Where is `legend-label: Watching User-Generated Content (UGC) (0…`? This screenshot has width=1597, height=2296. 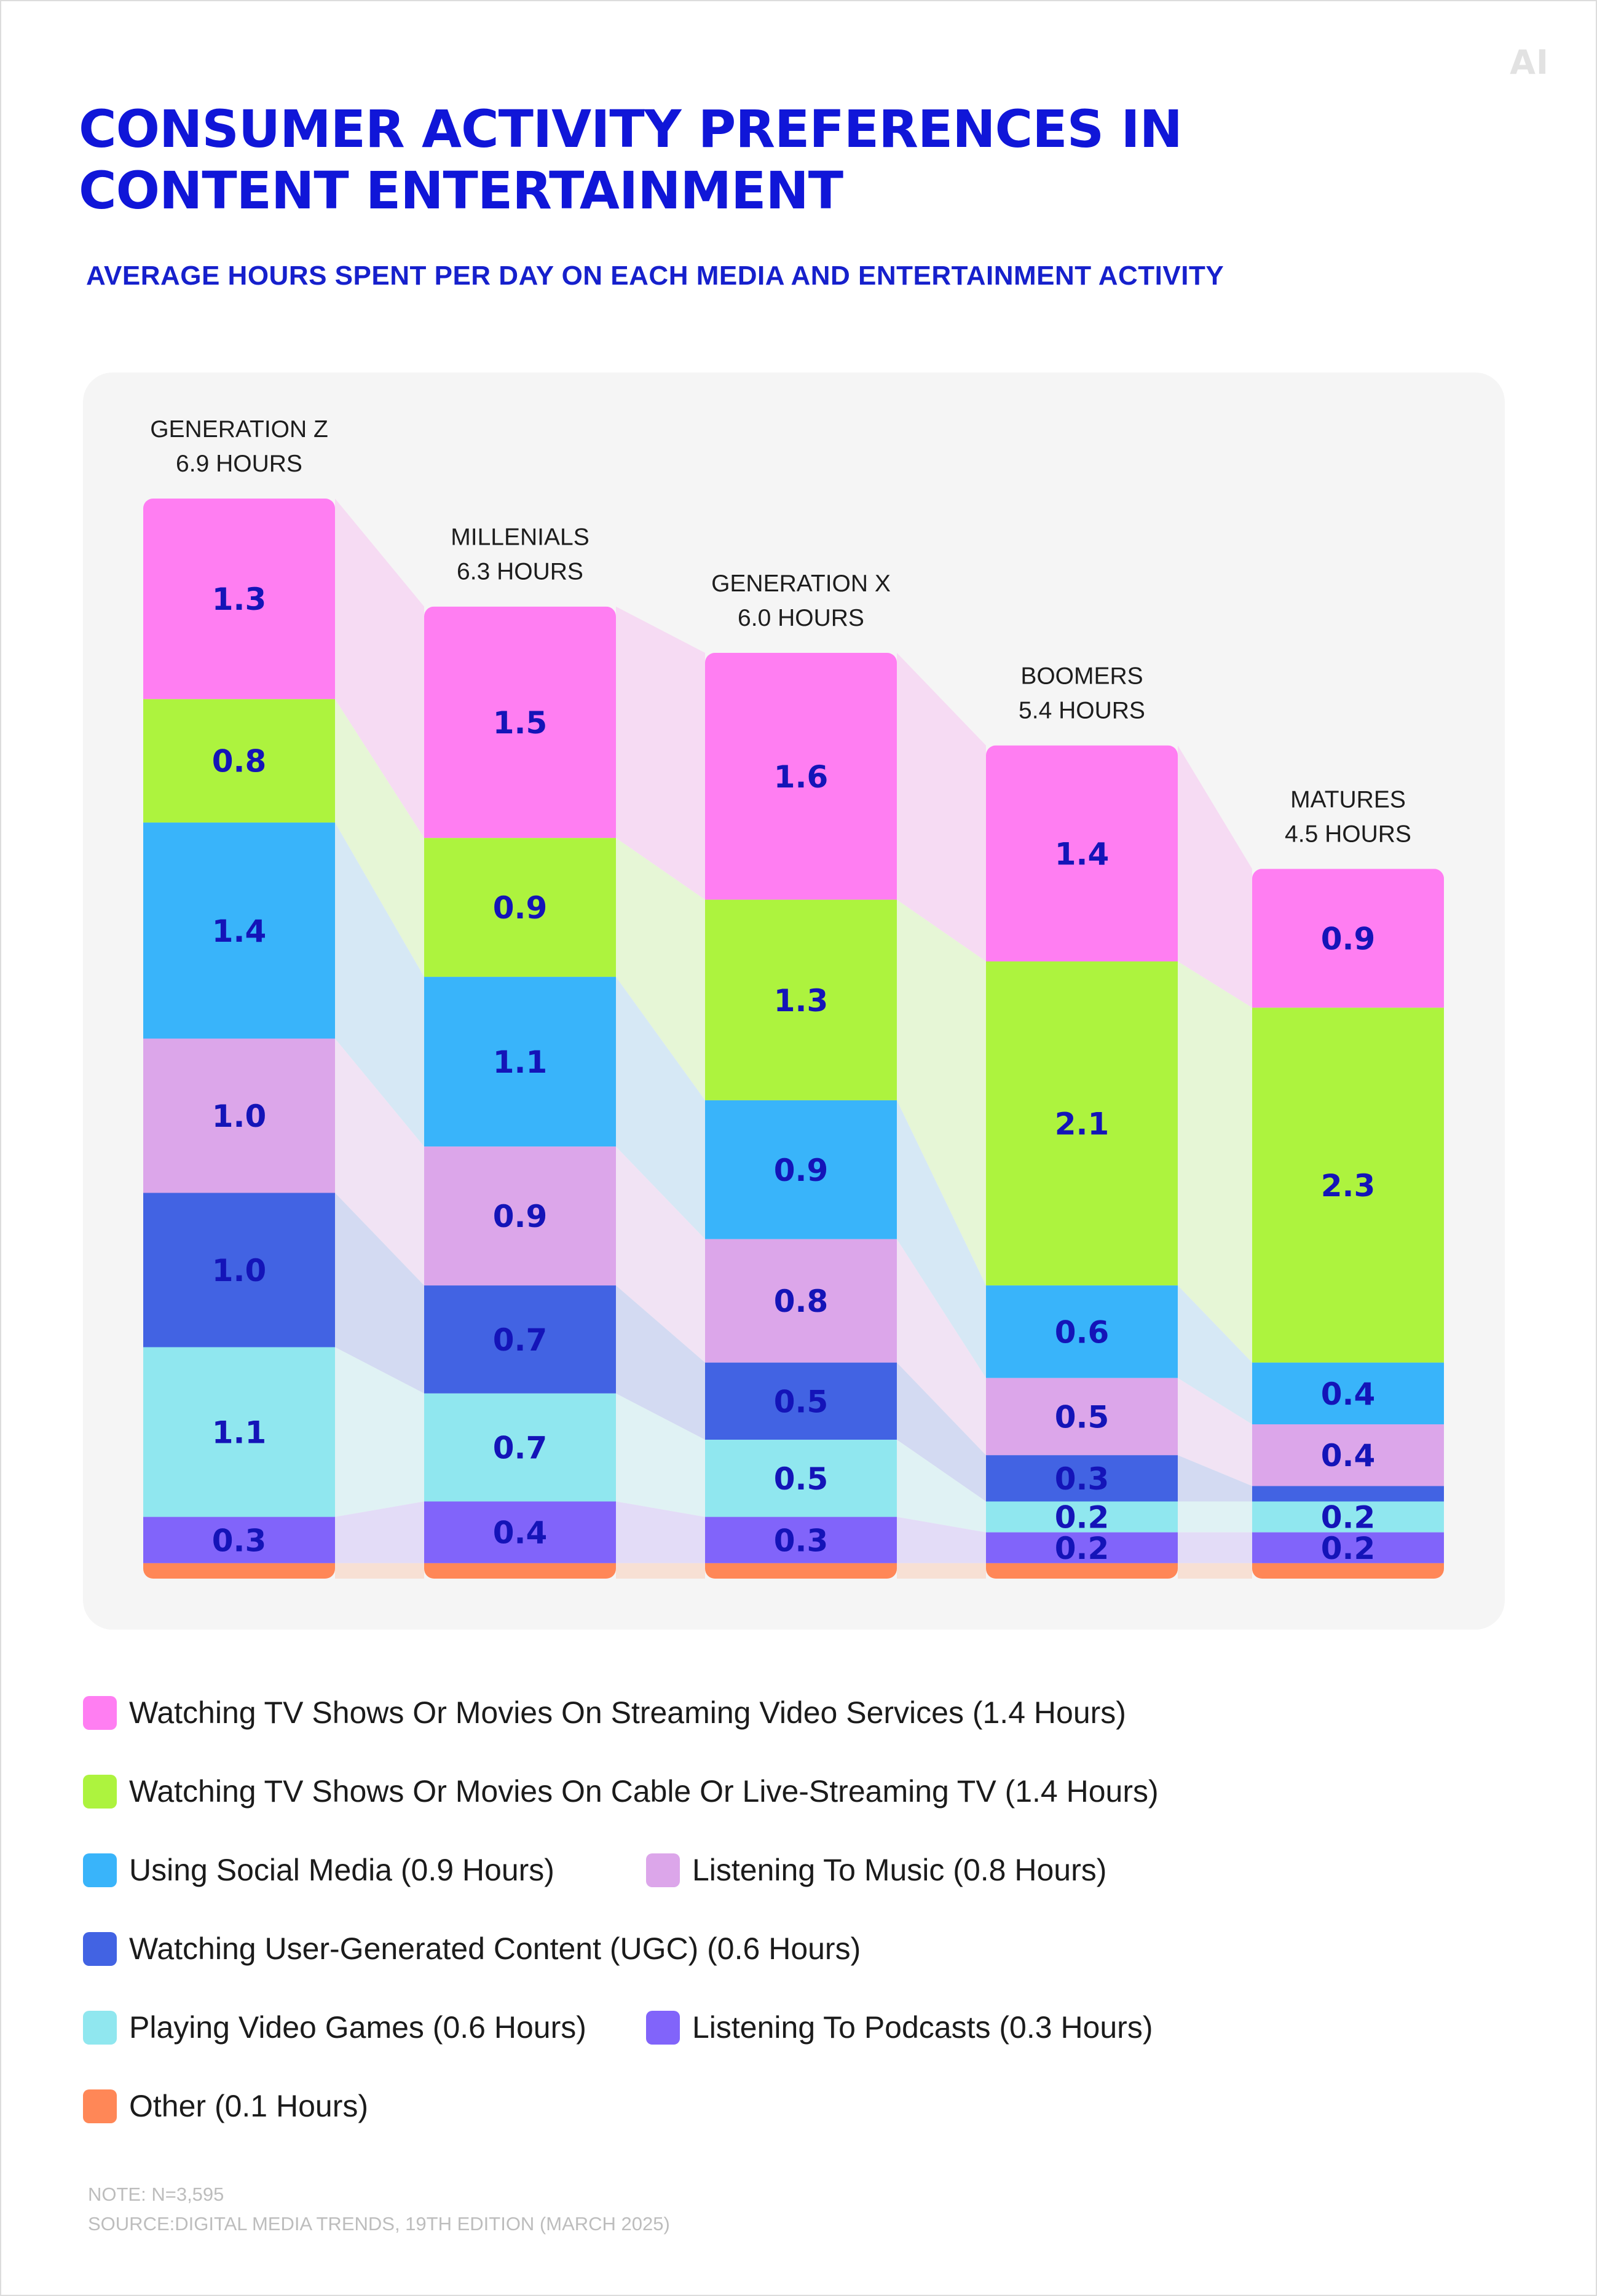 legend-label: Watching User-Generated Content (UGC) (0… is located at coordinates (495, 1949).